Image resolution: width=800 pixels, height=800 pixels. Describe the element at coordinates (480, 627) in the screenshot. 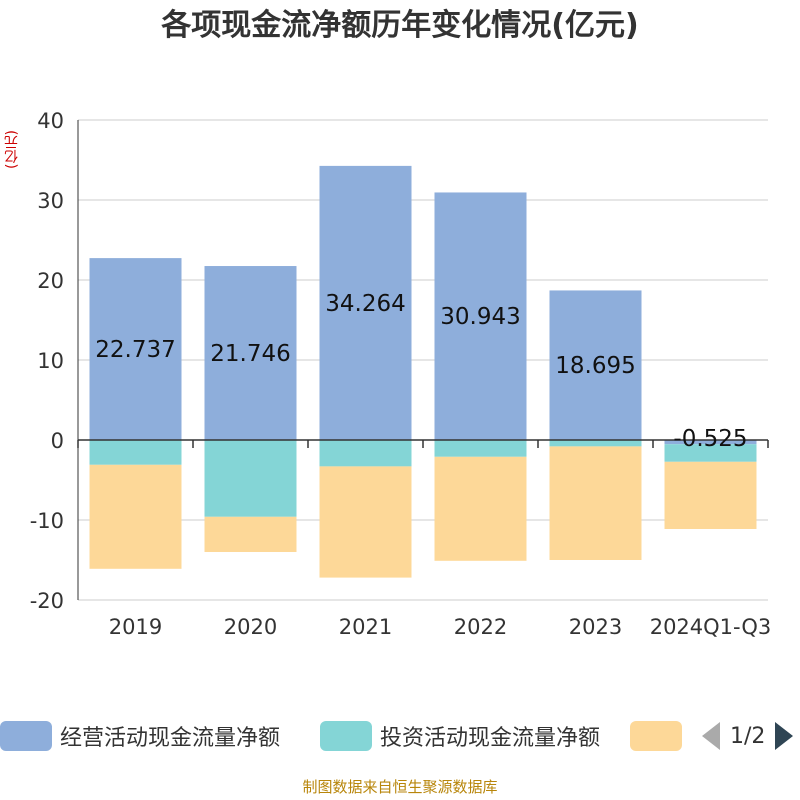

I see `x-tick-label: 2022` at that location.